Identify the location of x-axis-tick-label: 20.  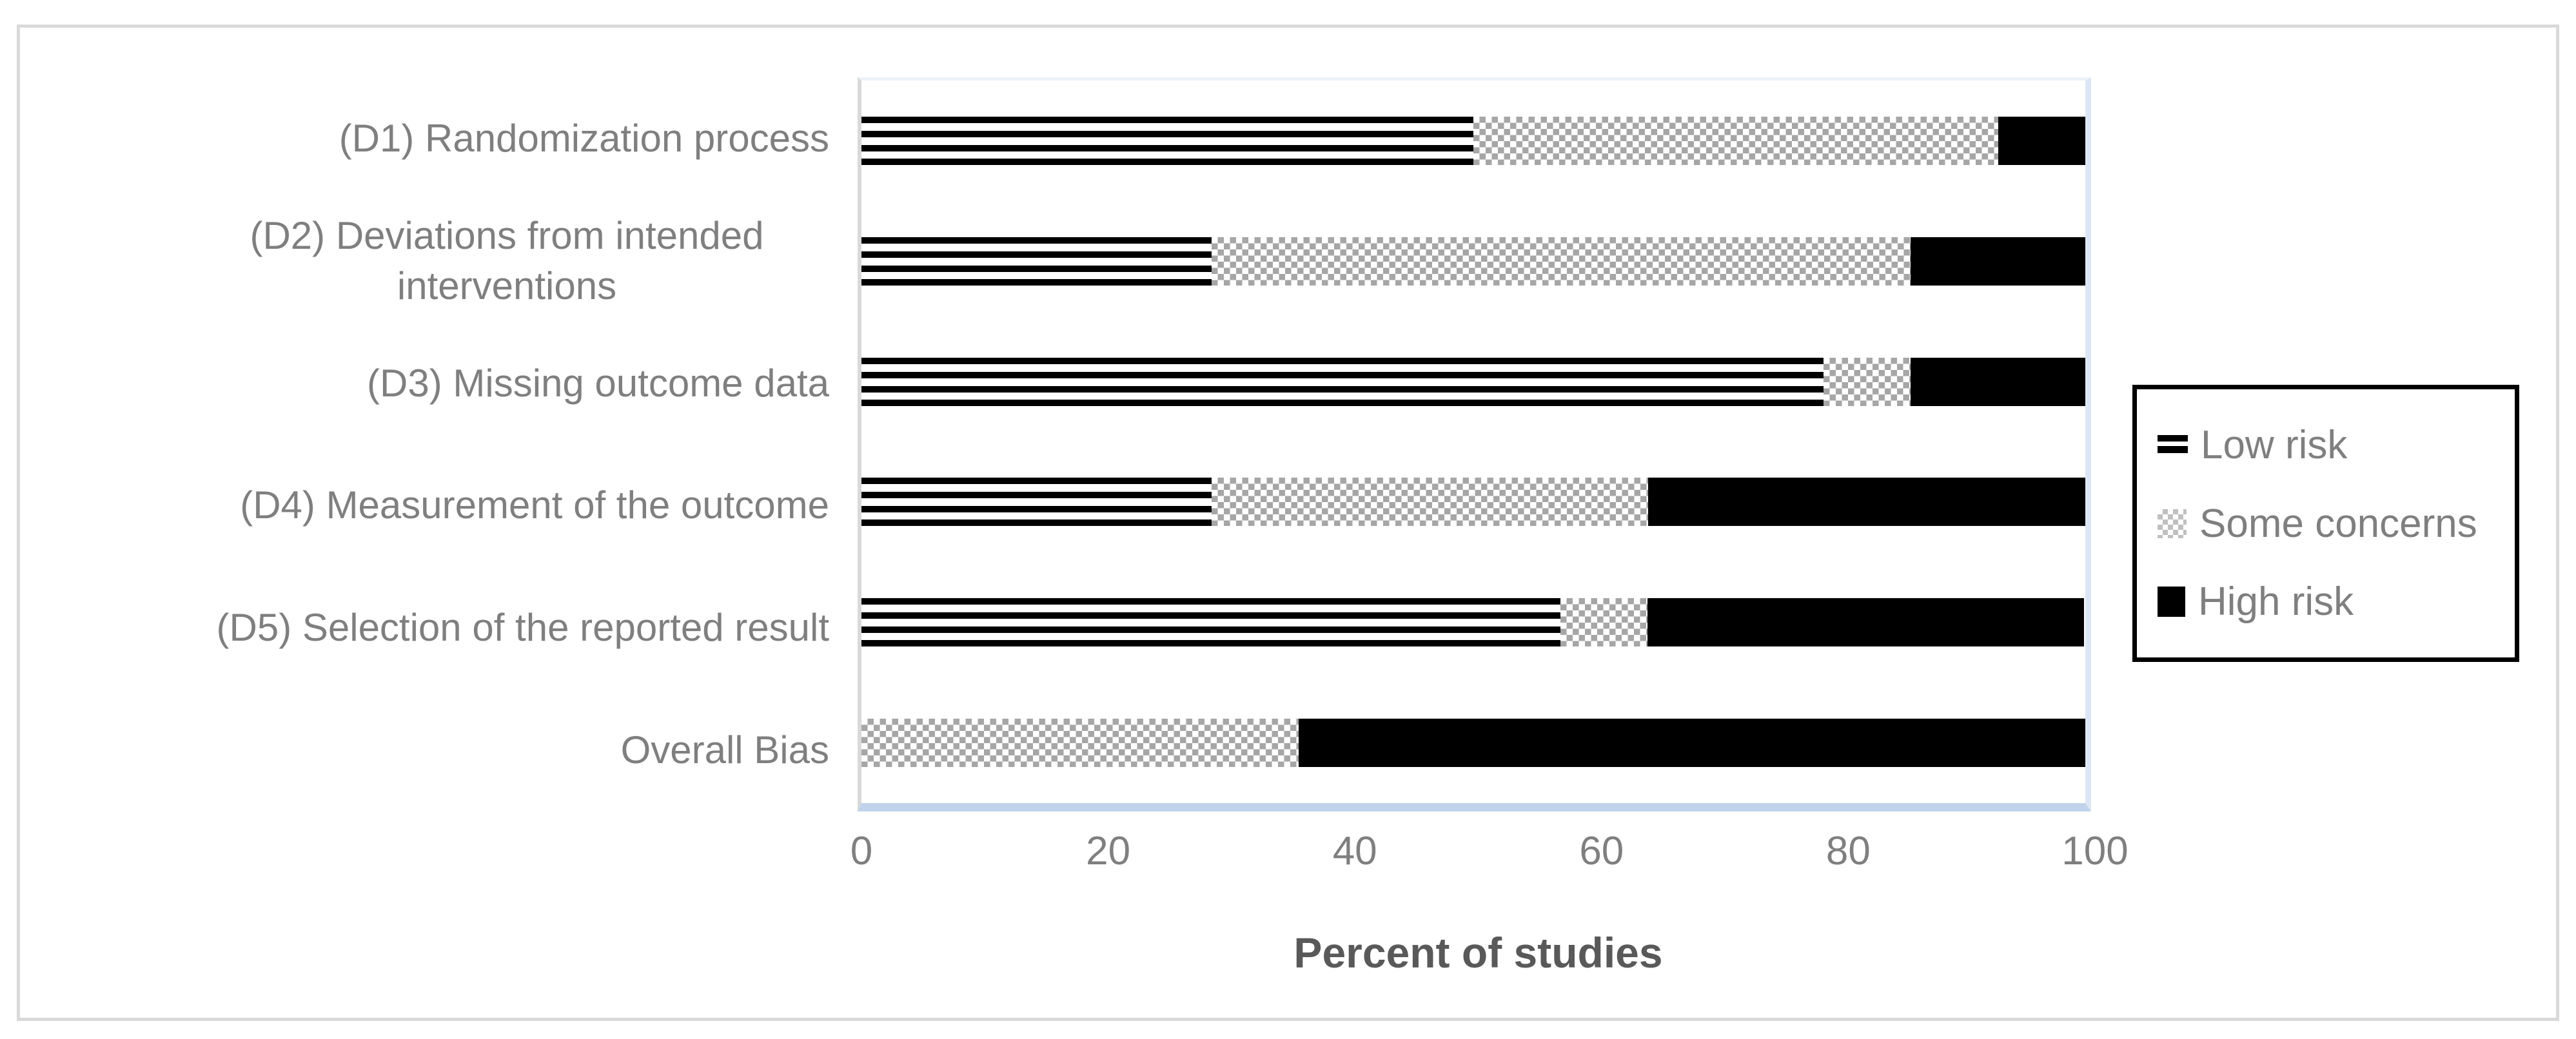
(1108, 851).